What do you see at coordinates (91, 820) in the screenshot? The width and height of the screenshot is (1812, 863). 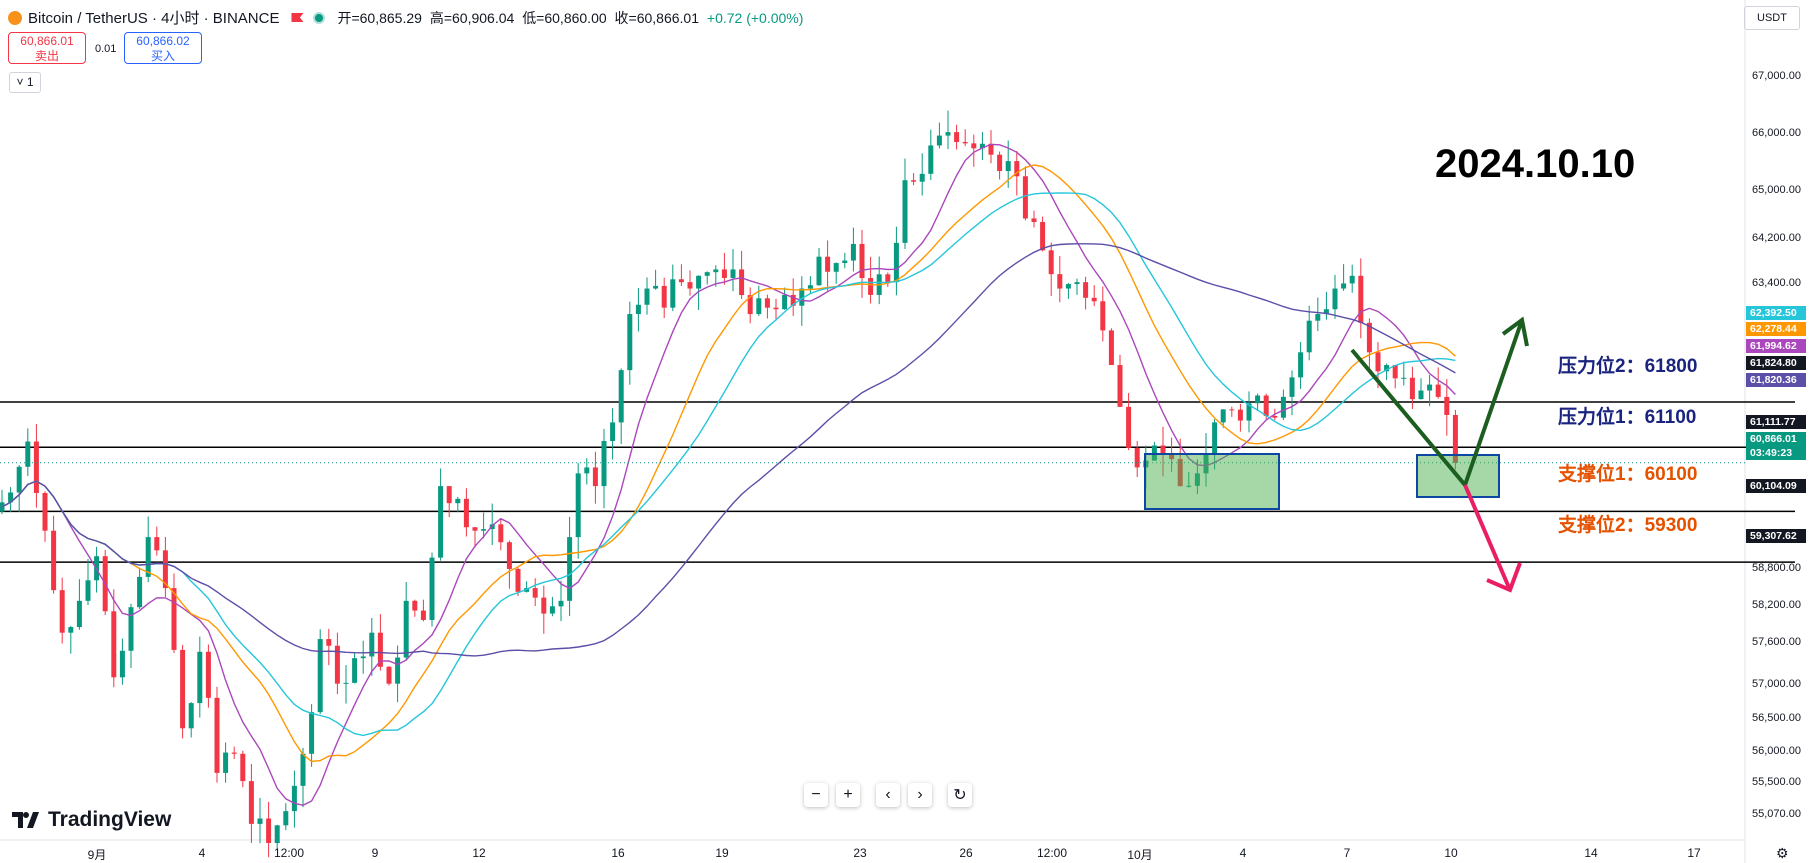 I see `tradingview-logo: TradingView` at bounding box center [91, 820].